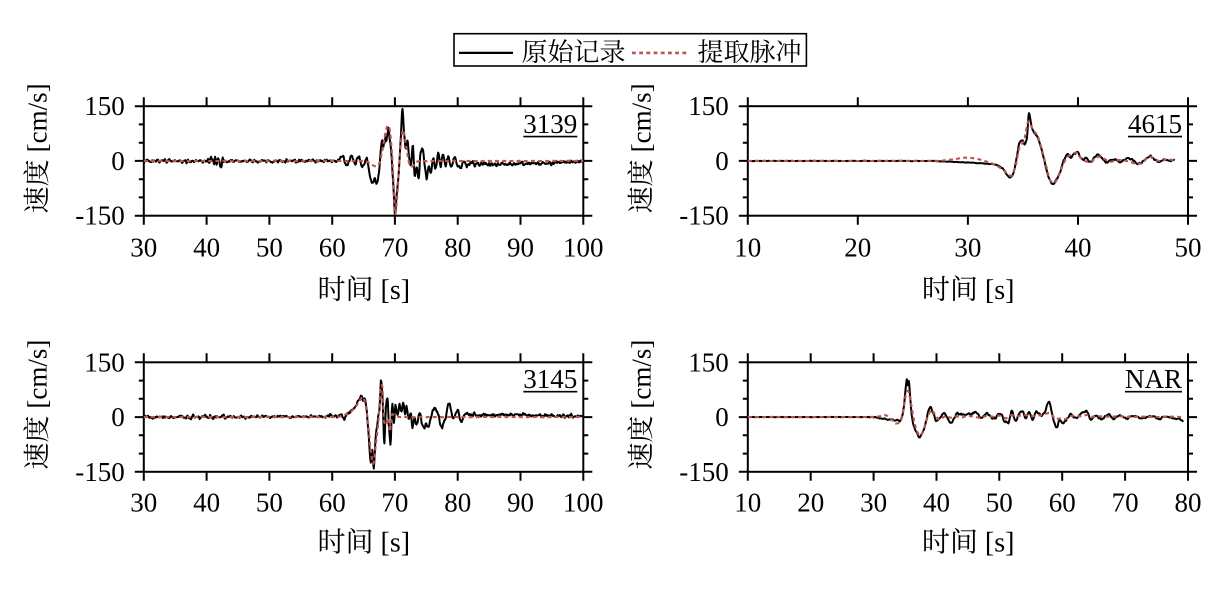  Describe the element at coordinates (1153, 379) in the screenshot. I see `svg-text: NAR` at that location.